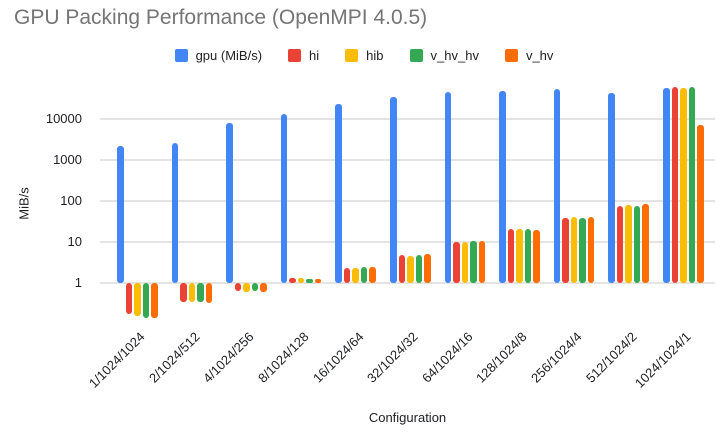 The height and width of the screenshot is (440, 728). I want to click on legend-label: v_hv, so click(539, 55).